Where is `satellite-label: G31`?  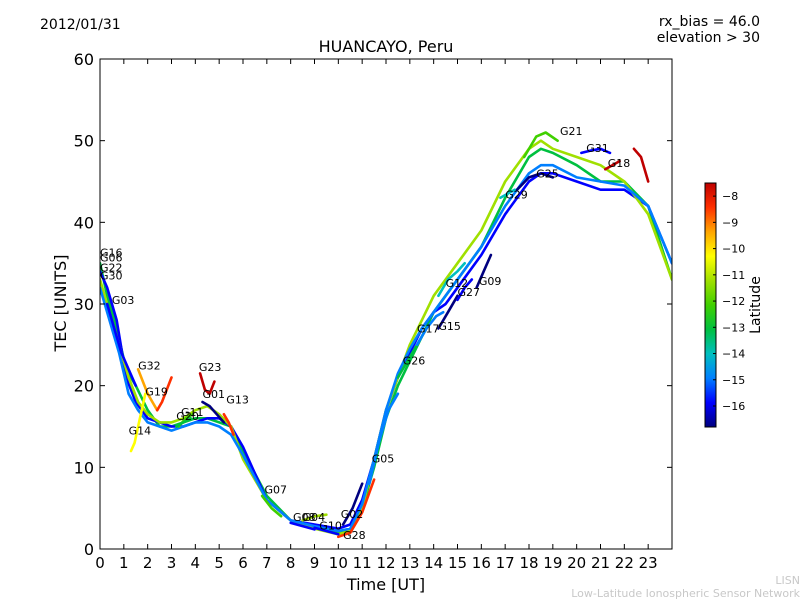 satellite-label: G31 is located at coordinates (597, 148).